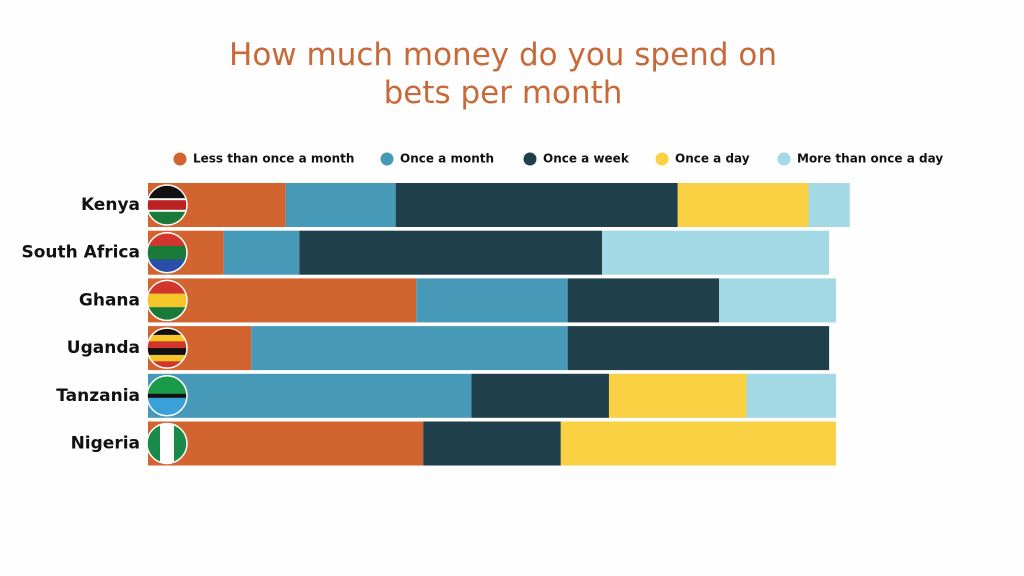  What do you see at coordinates (105, 444) in the screenshot?
I see `category-label: Nigeria` at bounding box center [105, 444].